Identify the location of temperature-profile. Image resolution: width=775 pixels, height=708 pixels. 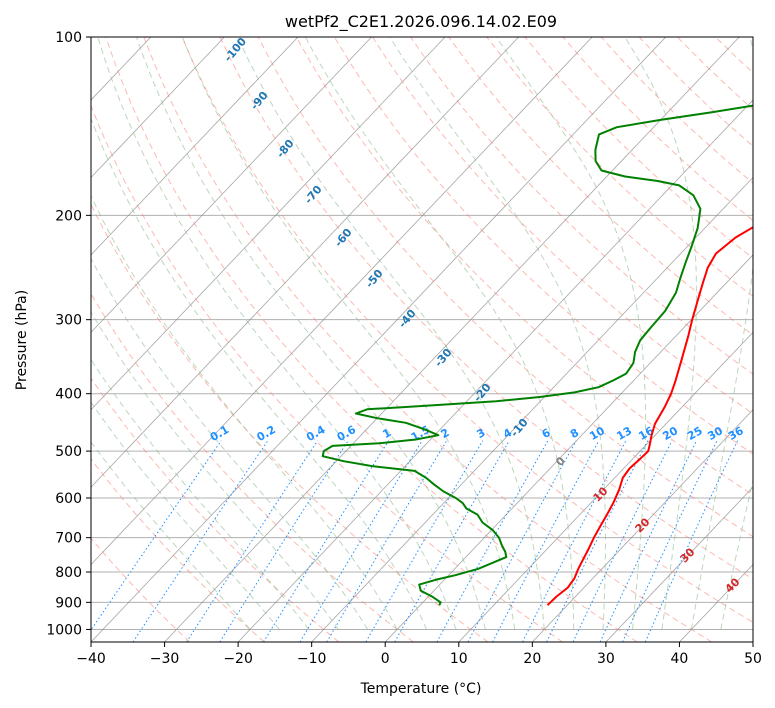
(649, 416).